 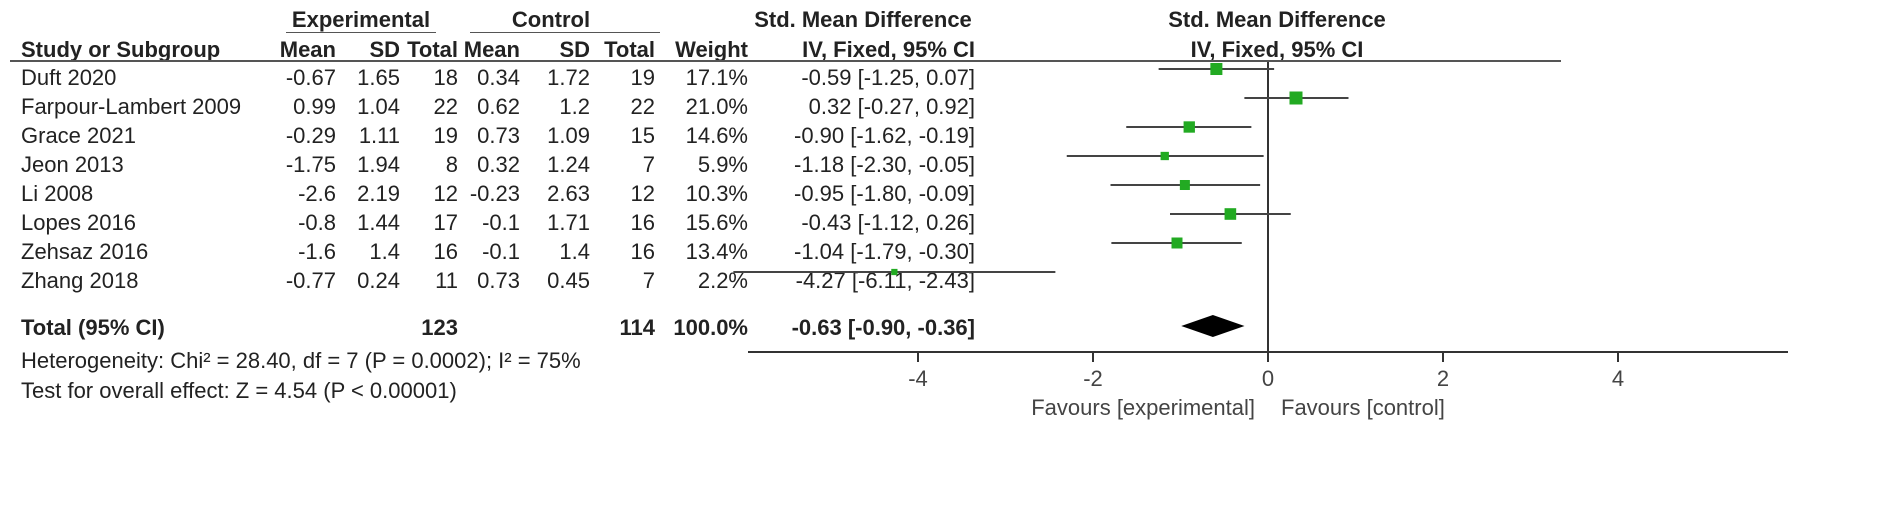 I want to click on x-tick-label: 4, so click(x=1618, y=378).